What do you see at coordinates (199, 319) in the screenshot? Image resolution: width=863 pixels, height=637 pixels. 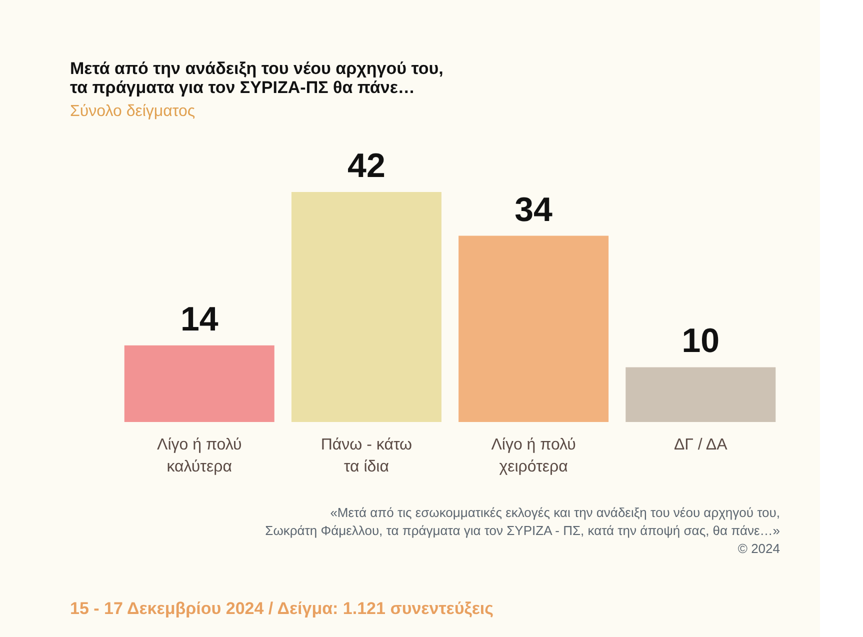 I see `data-label: 14` at bounding box center [199, 319].